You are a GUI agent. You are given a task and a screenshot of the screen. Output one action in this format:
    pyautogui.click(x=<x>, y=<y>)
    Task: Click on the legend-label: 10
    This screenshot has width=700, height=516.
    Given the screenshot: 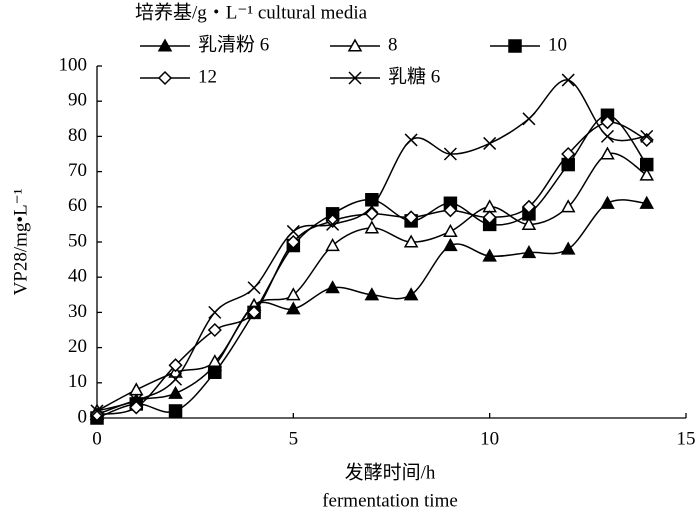 What is the action you would take?
    pyautogui.click(x=557, y=44)
    